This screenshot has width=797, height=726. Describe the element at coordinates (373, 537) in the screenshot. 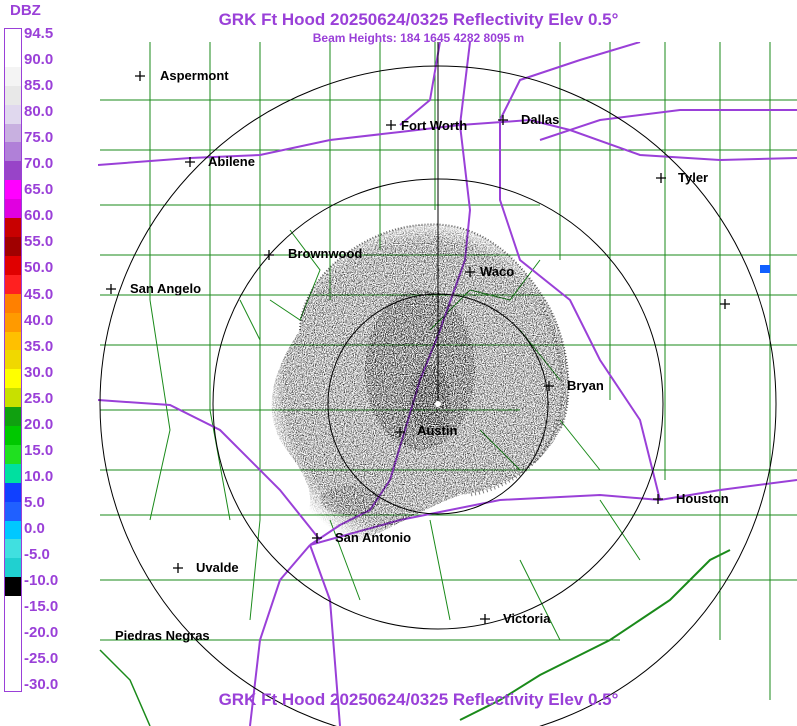

I see `city-label-san-antonio: San Antonio` at that location.